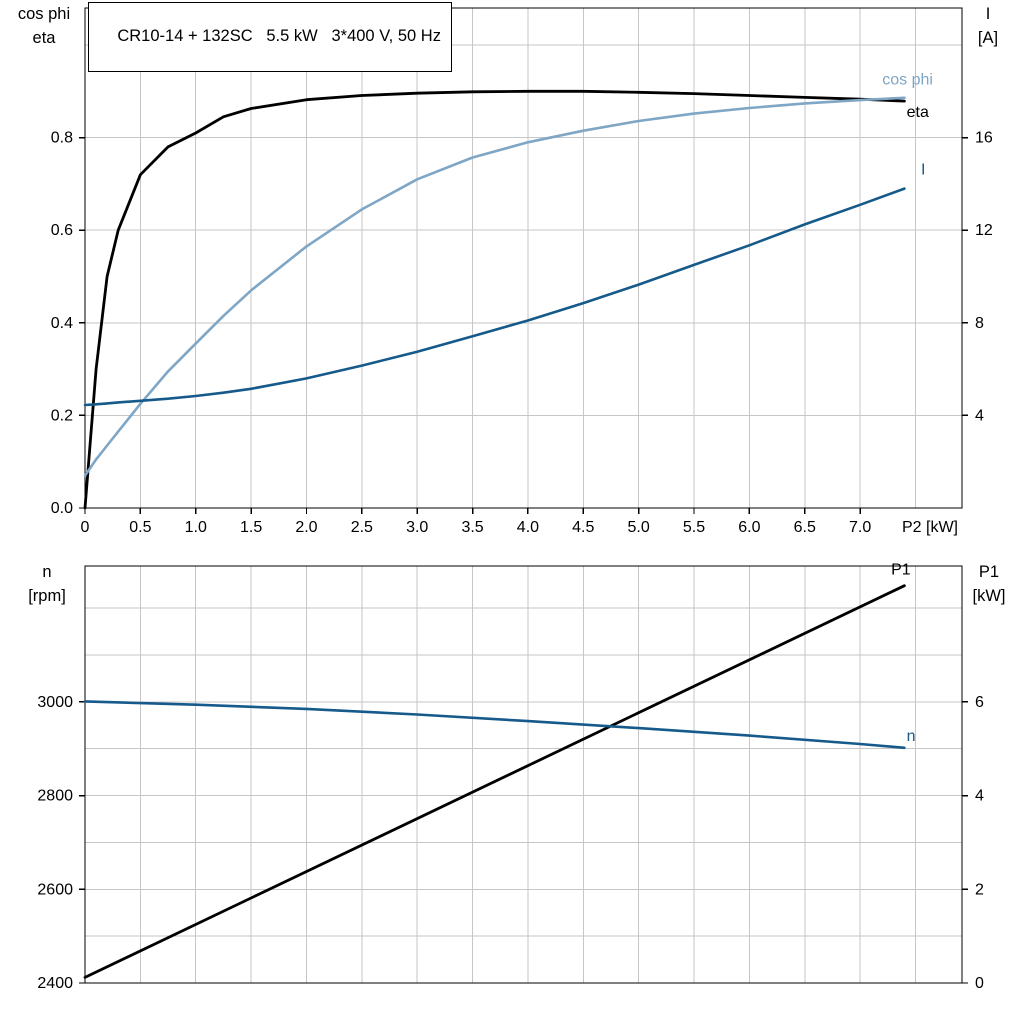 Image resolution: width=1024 pixels, height=1024 pixels. What do you see at coordinates (923, 170) in the screenshot?
I see `curve-label-i: I` at bounding box center [923, 170].